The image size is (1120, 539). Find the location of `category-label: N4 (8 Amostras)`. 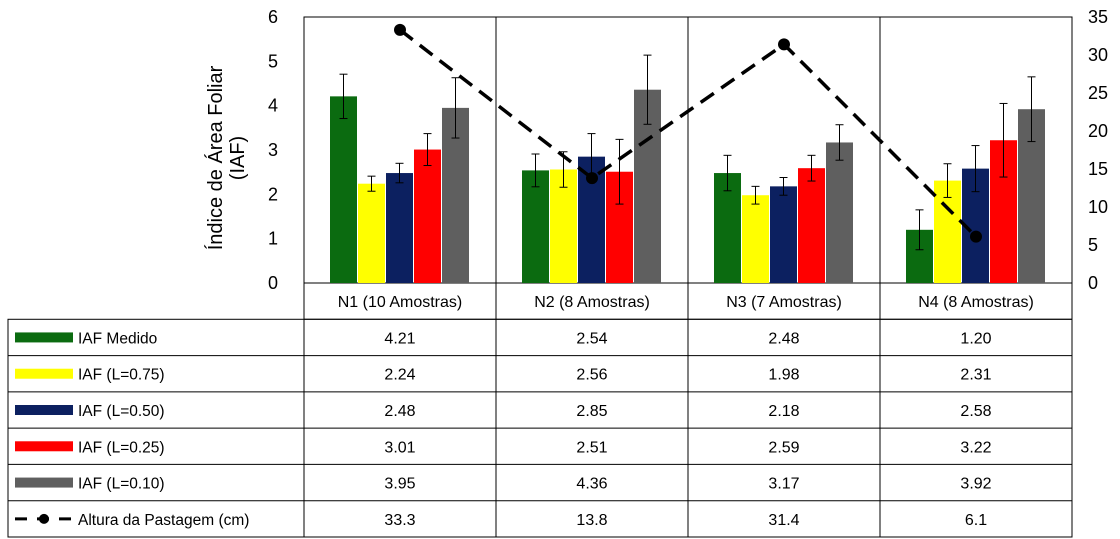

category-label: N4 (8 Amostras) is located at coordinates (976, 302).